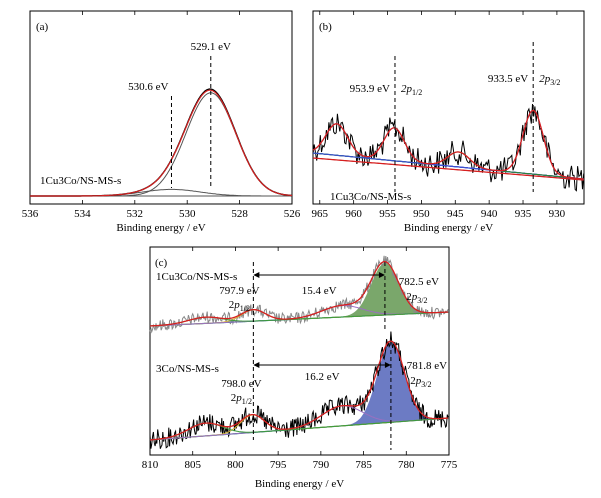 The width and height of the screenshot is (601, 498). Describe the element at coordinates (187, 369) in the screenshot. I see `panel-c-series-name-bottom: 3Co/NS-MS-s` at that location.